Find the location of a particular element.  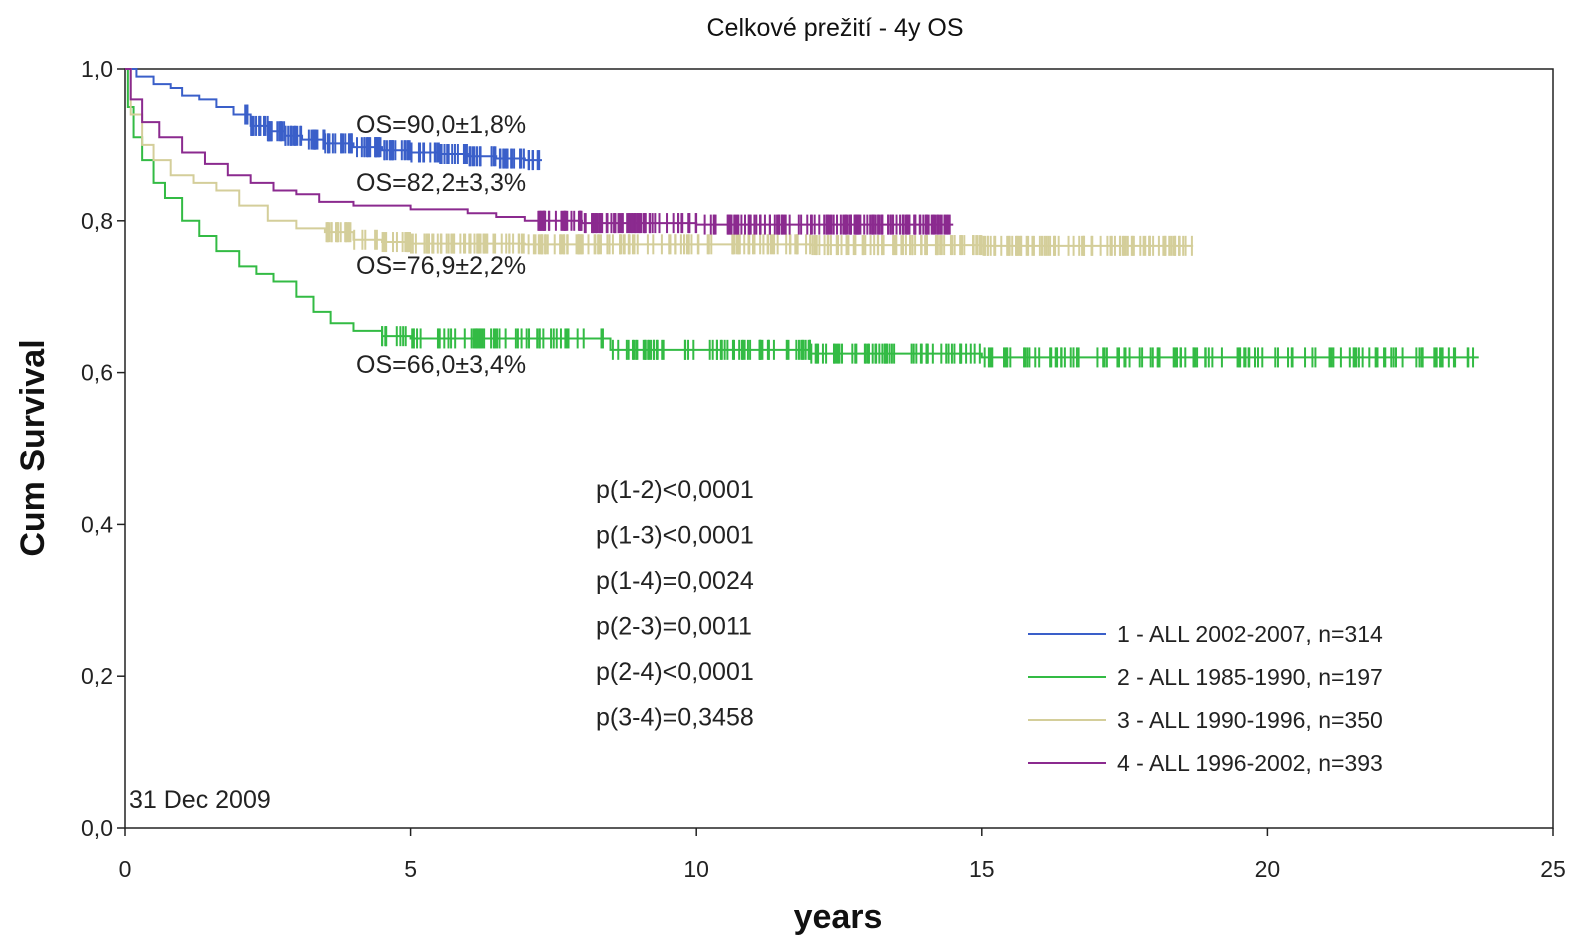

y-tick-label: 0,6 is located at coordinates (97, 373).